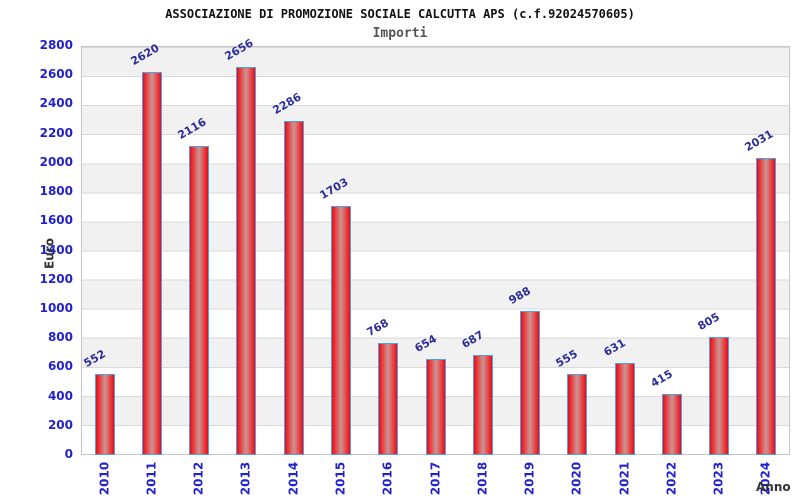 The width and height of the screenshot is (800, 500). Describe the element at coordinates (56, 74) in the screenshot. I see `y-tick-label: 2600` at that location.